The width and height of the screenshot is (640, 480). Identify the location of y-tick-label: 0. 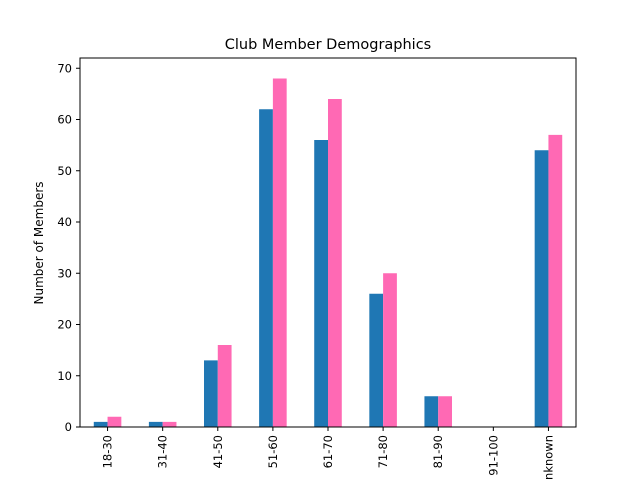
(68, 427).